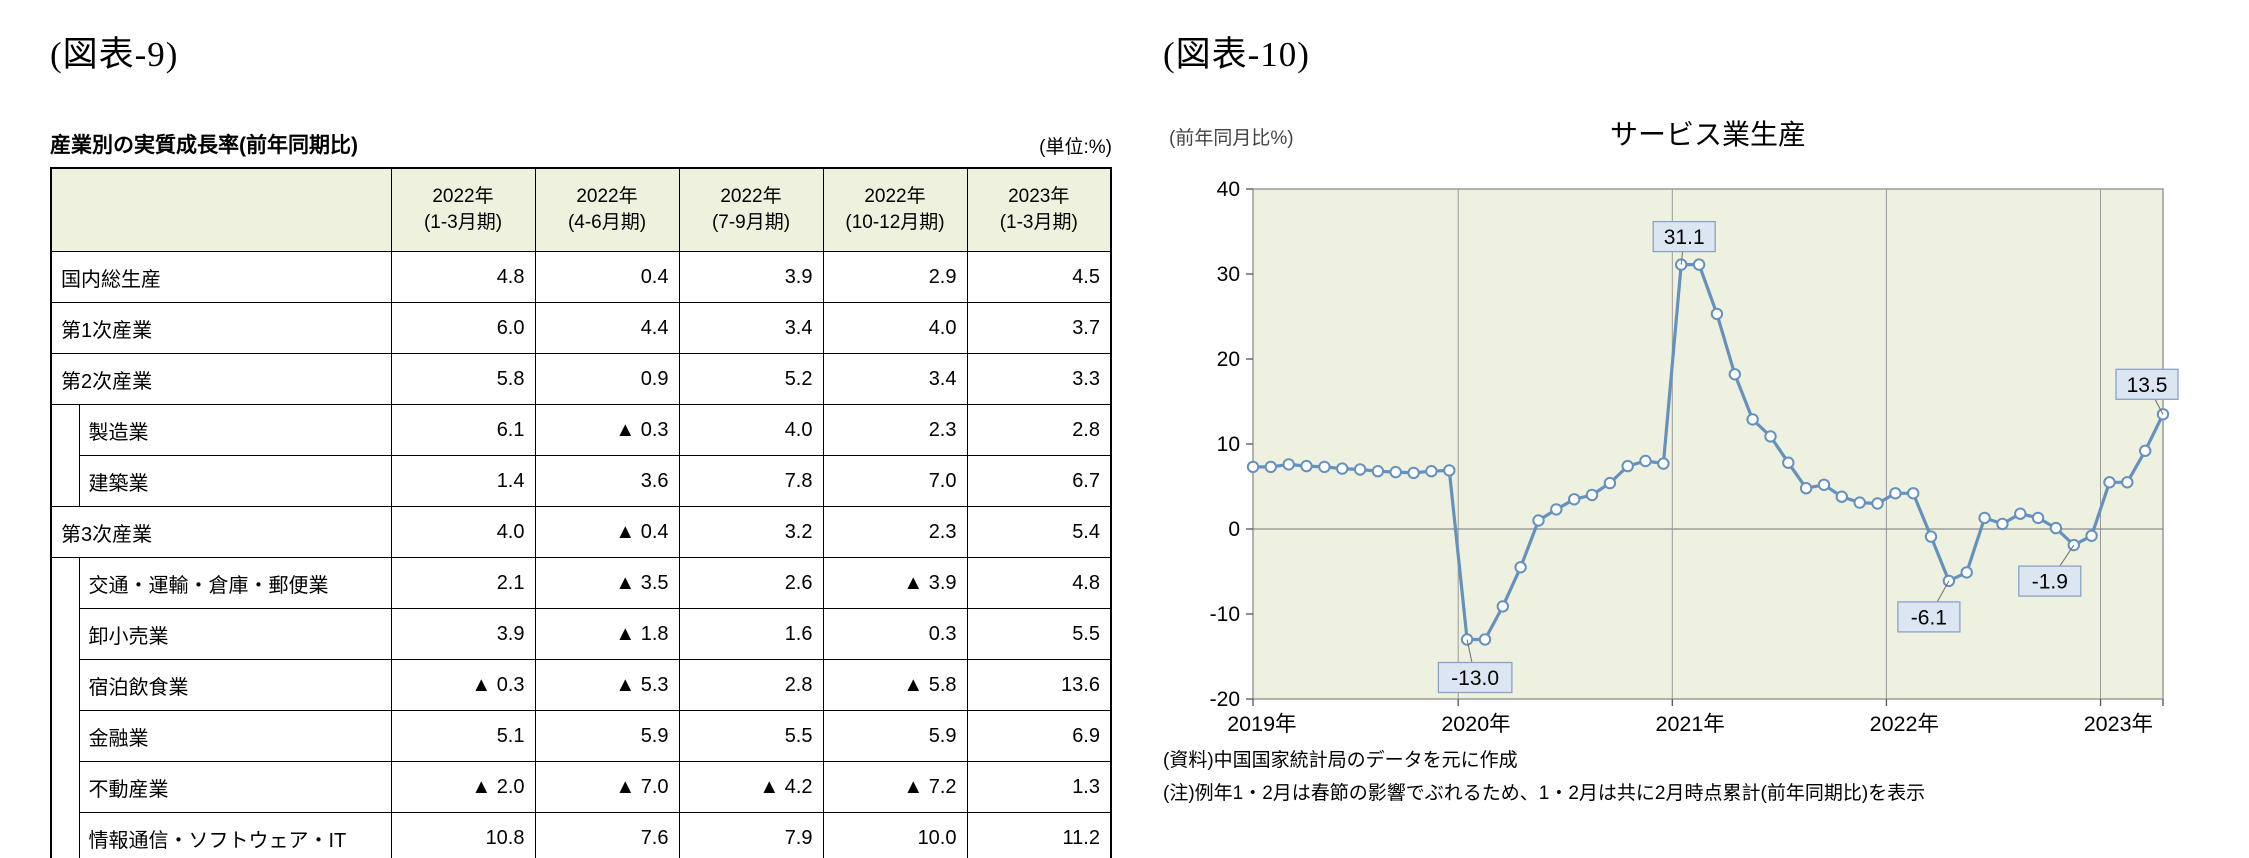  What do you see at coordinates (751, 583) in the screenshot?
I see `value-cell: 2.6` at bounding box center [751, 583].